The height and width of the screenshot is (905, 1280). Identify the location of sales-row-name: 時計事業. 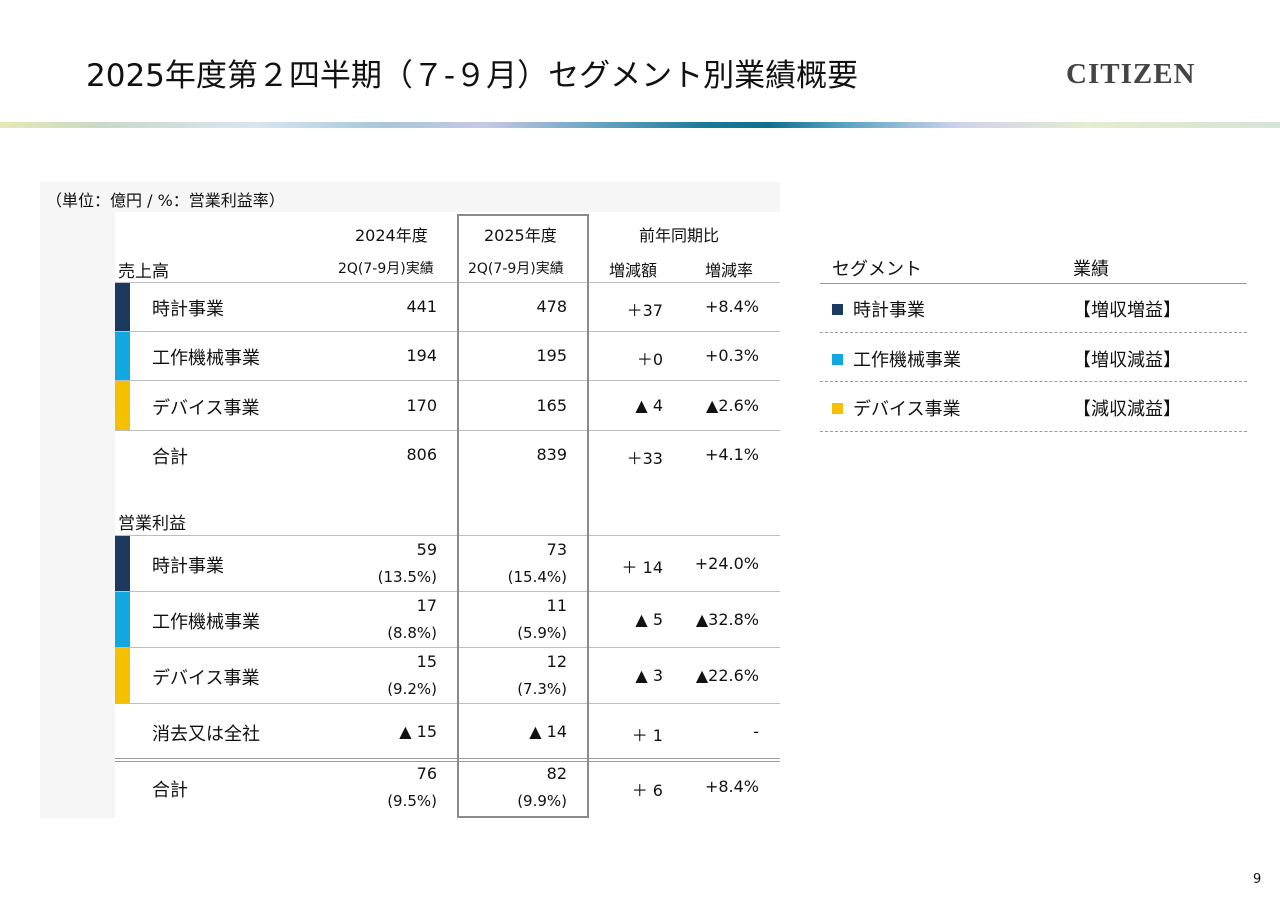
(188, 309).